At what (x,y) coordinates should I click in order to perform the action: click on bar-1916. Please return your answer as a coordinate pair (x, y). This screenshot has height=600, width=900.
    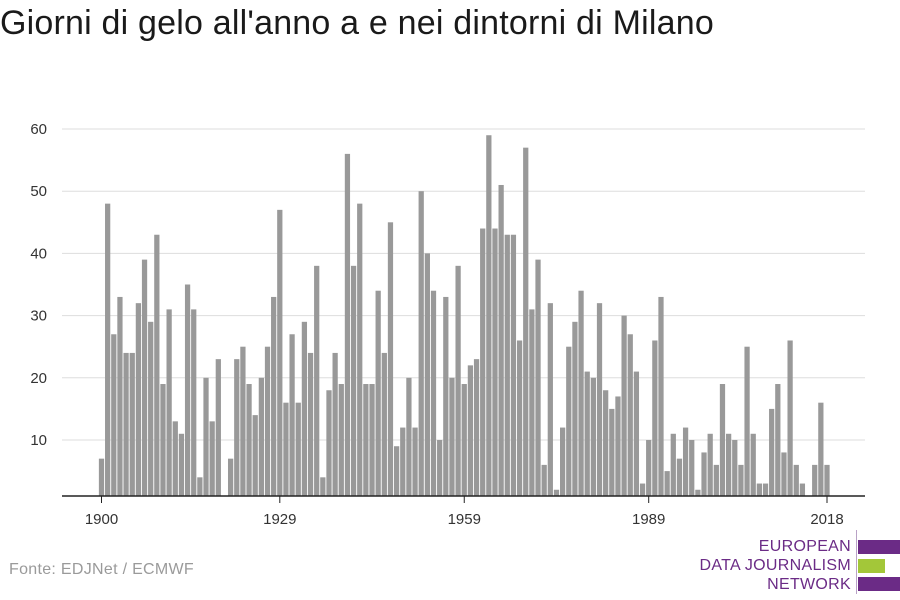
    Looking at the image, I should click on (200, 486).